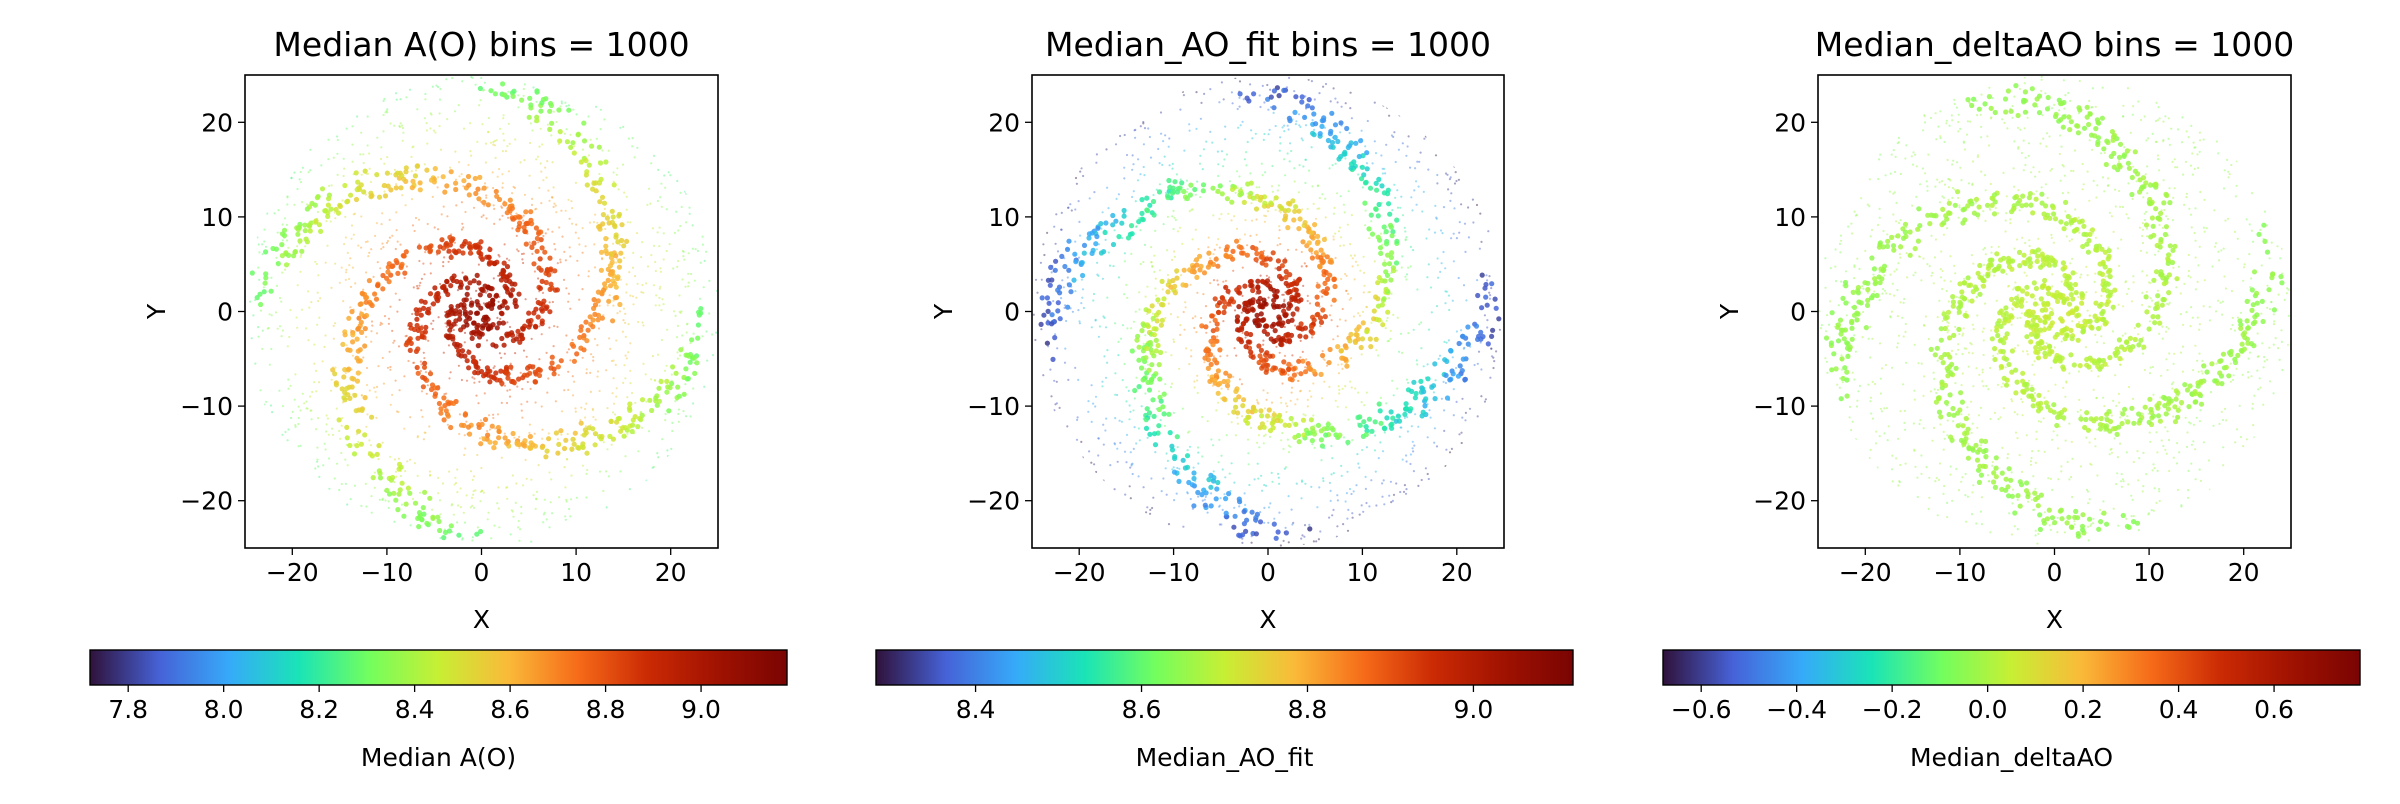 This screenshot has width=2400, height=804. I want to click on colorbar-tick-label: 9.0, so click(1474, 709).